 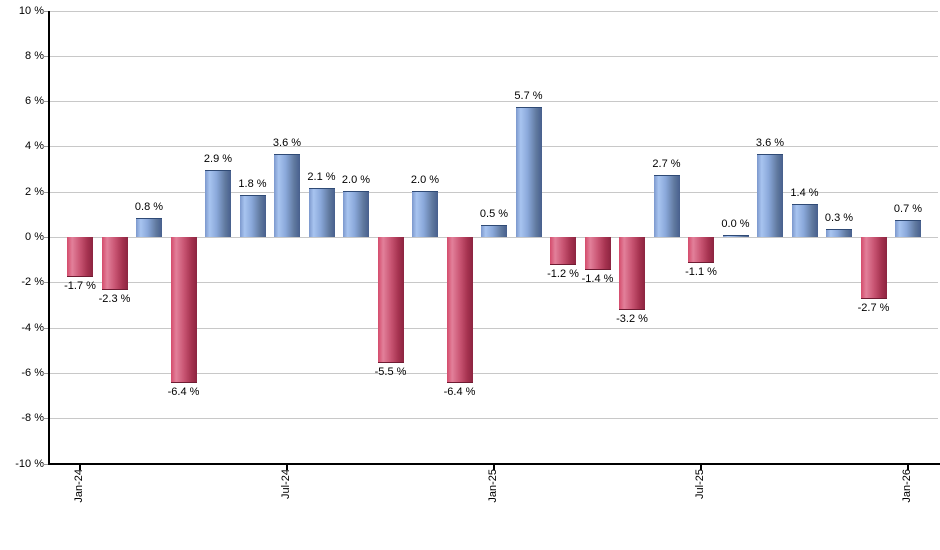 What do you see at coordinates (34, 146) in the screenshot?
I see `y-axis-tick-label: 4 %` at bounding box center [34, 146].